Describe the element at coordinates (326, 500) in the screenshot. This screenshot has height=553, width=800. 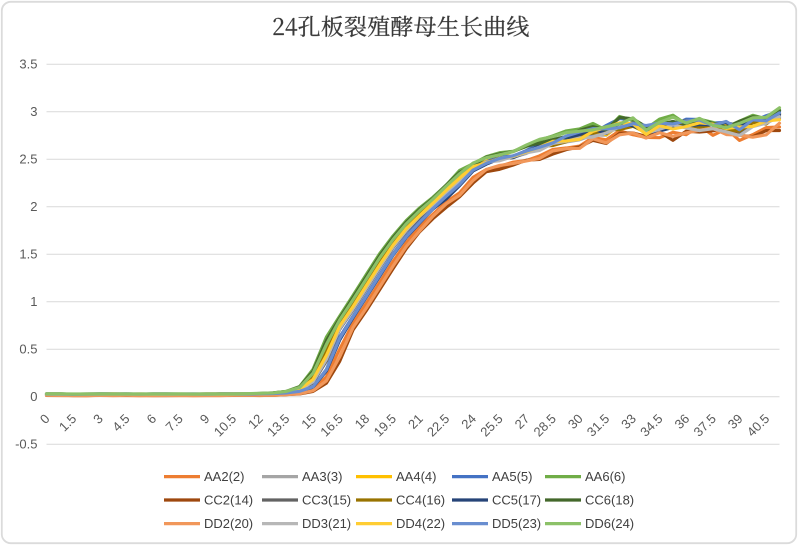
I see `svg-text: CC3(15)` at that location.